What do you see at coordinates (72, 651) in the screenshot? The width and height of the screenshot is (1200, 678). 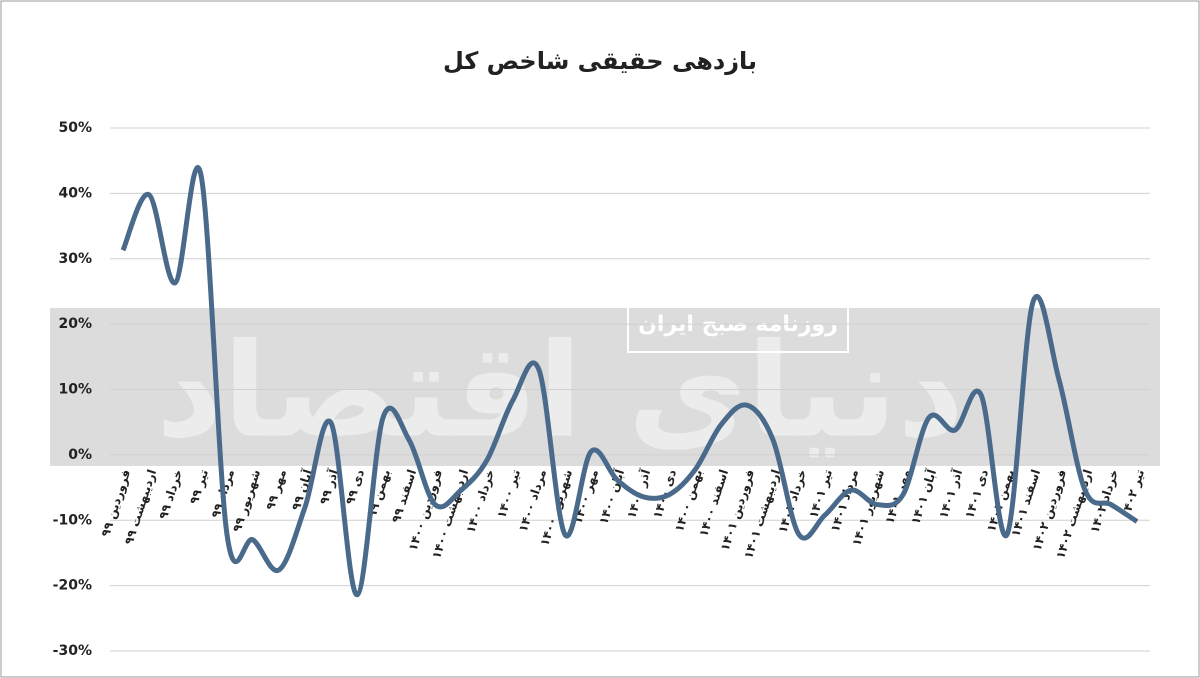 I see `y-tick-label: -30%` at bounding box center [72, 651].